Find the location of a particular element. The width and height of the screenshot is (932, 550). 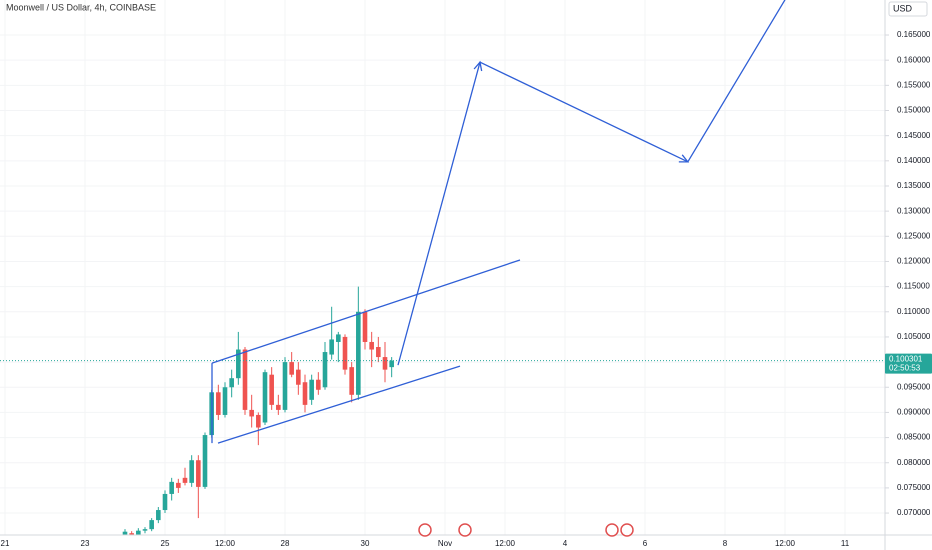

y-tick-label: 0.095000 is located at coordinates (914, 386).